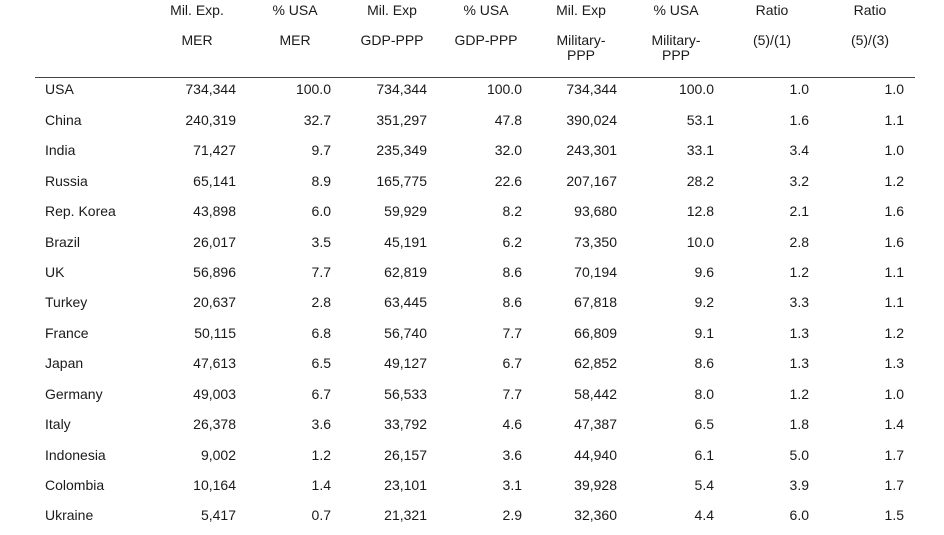 The height and width of the screenshot is (535, 944). What do you see at coordinates (704, 485) in the screenshot?
I see `value-cell-col6: 5.4` at bounding box center [704, 485].